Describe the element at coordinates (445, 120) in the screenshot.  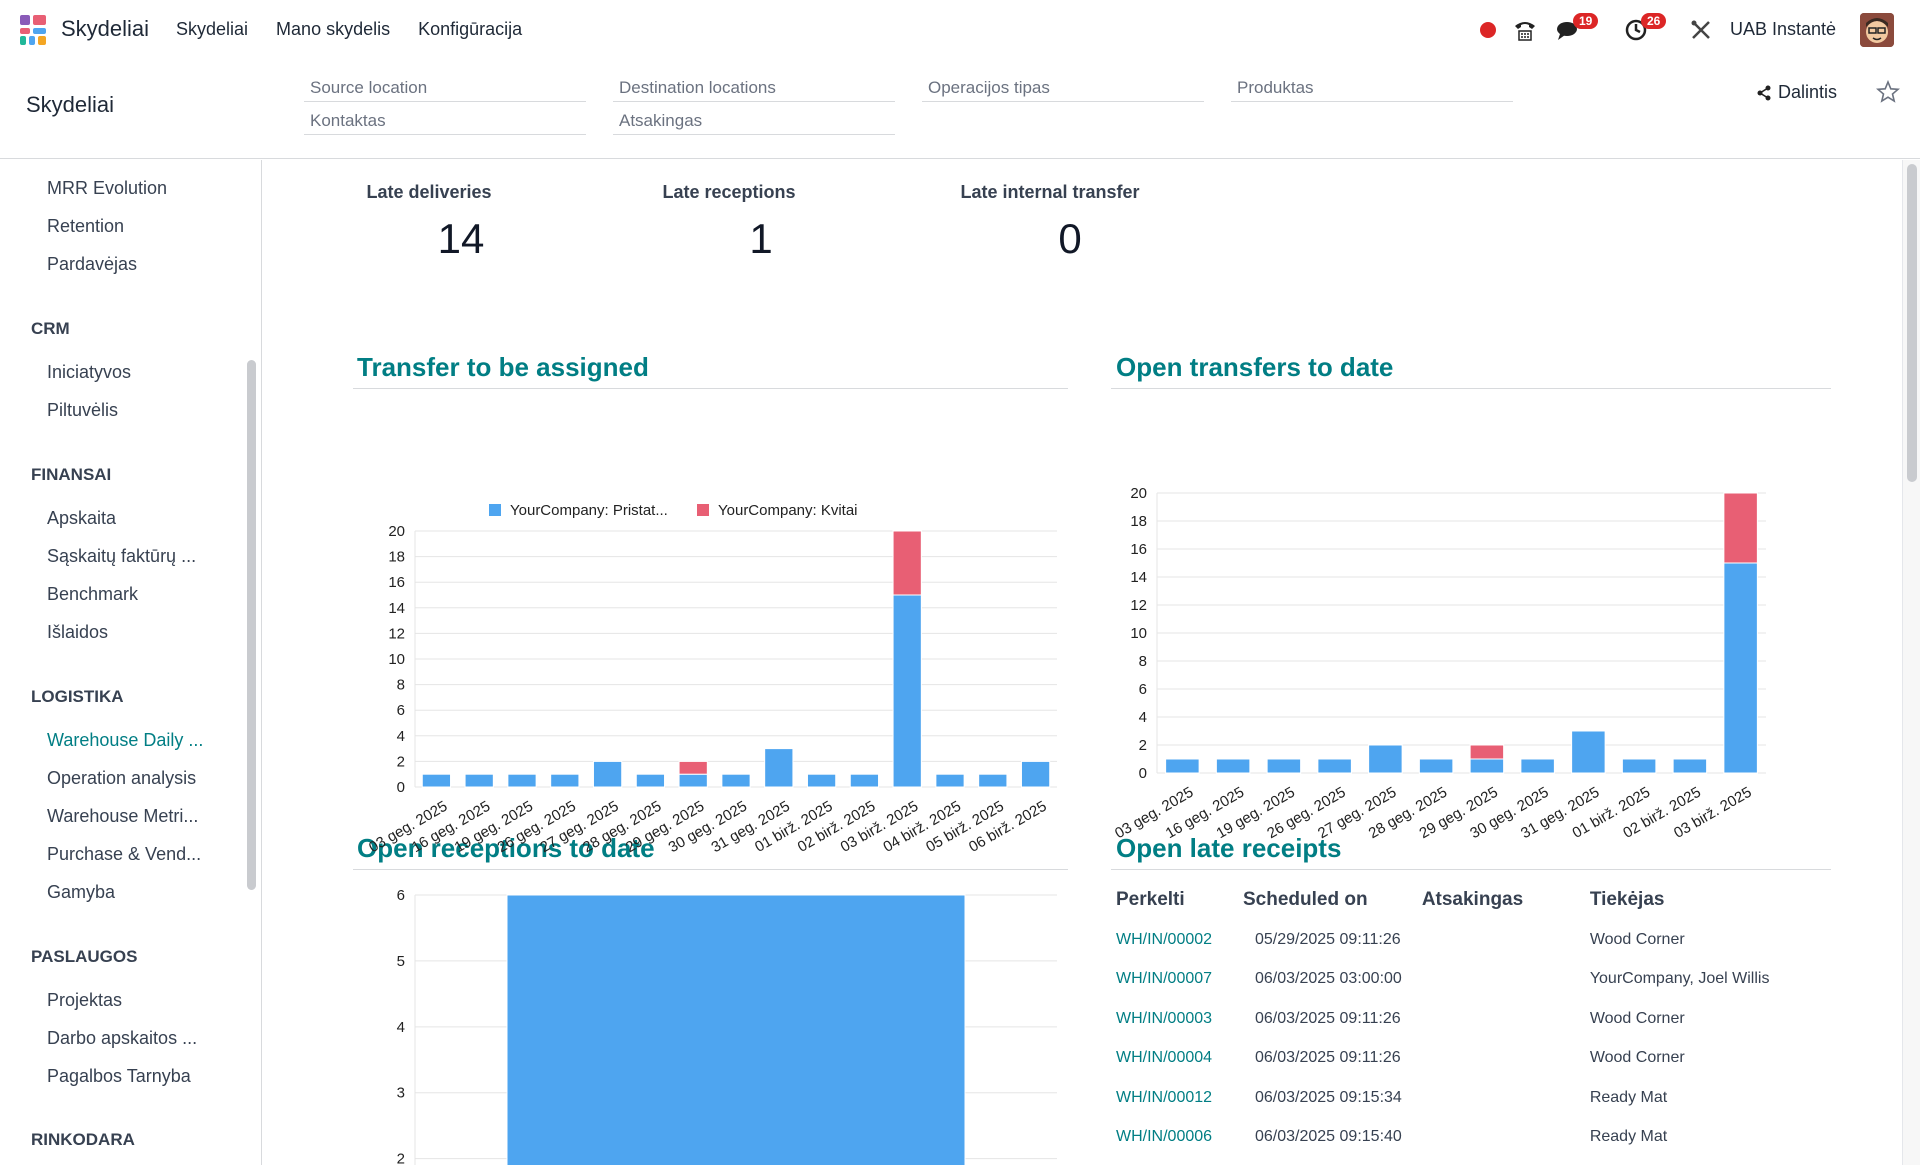
I see `filter-kontaktas: Kontaktas` at that location.